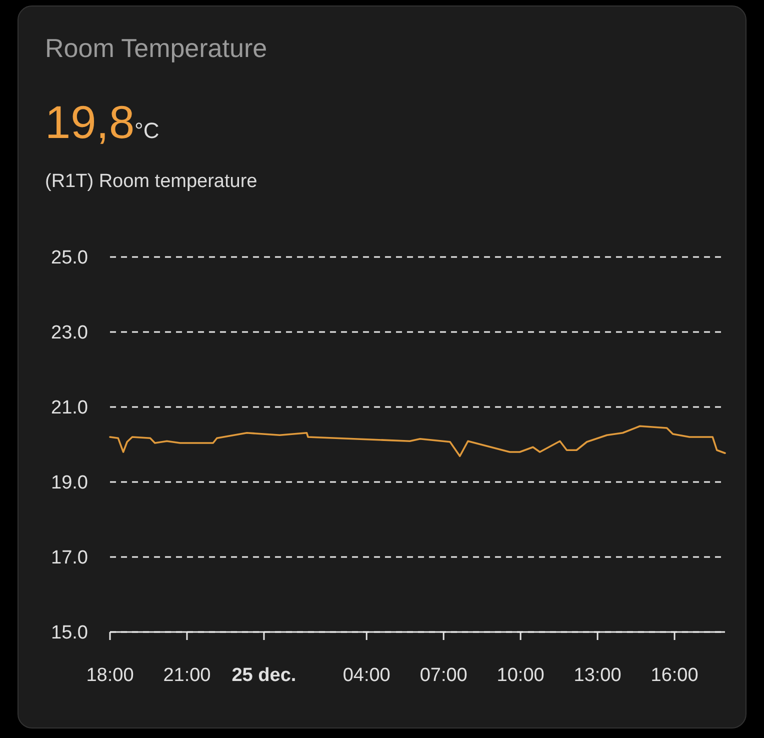  I want to click on x-tick-label: 21:00, so click(187, 675).